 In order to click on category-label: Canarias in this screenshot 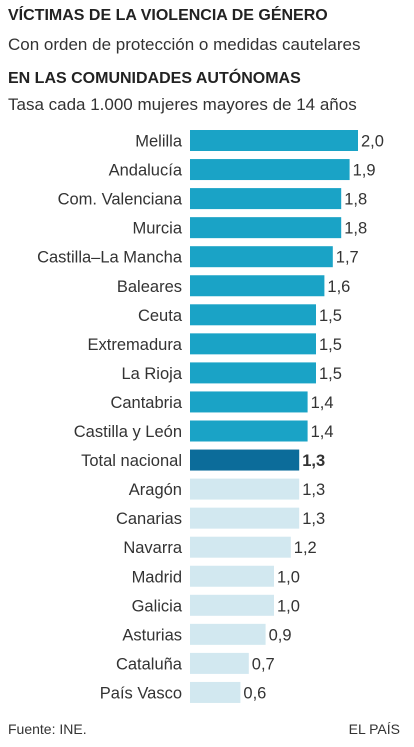, I will do `click(149, 519)`.